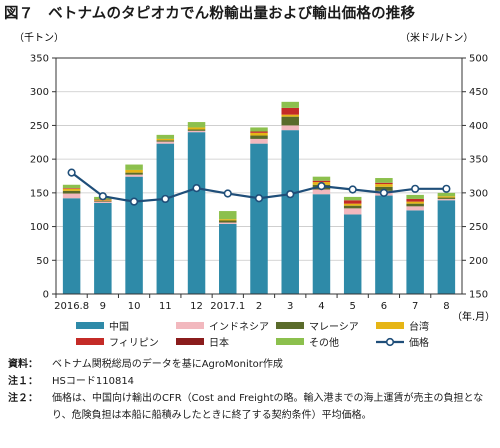 This screenshot has width=500, height=448. Describe the element at coordinates (71, 306) in the screenshot. I see `x-tick-label: 2016.8` at that location.